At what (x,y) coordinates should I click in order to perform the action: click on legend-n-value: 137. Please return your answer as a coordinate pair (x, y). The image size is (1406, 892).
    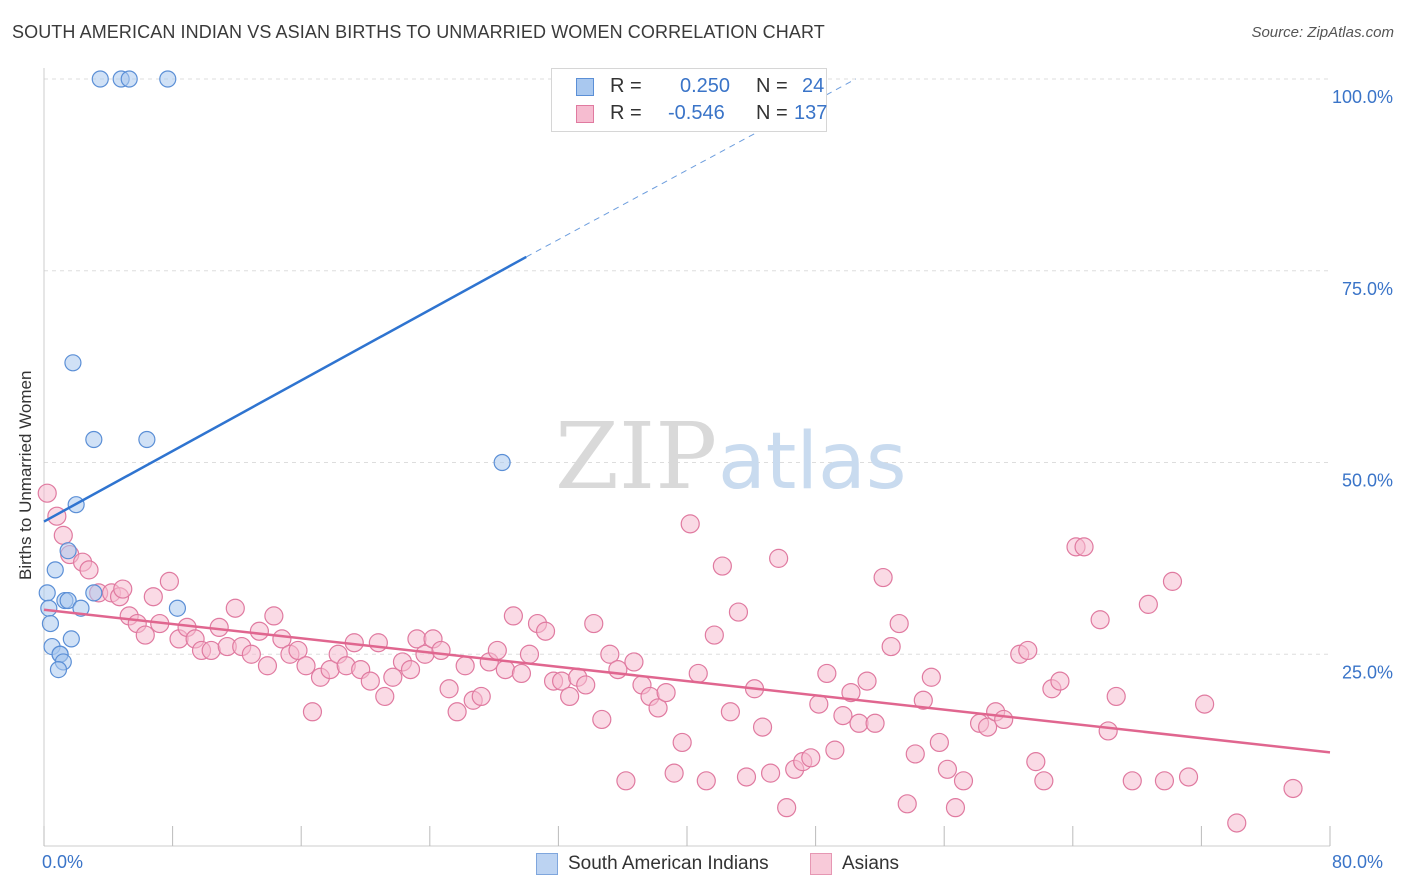
    Looking at the image, I should click on (811, 113).